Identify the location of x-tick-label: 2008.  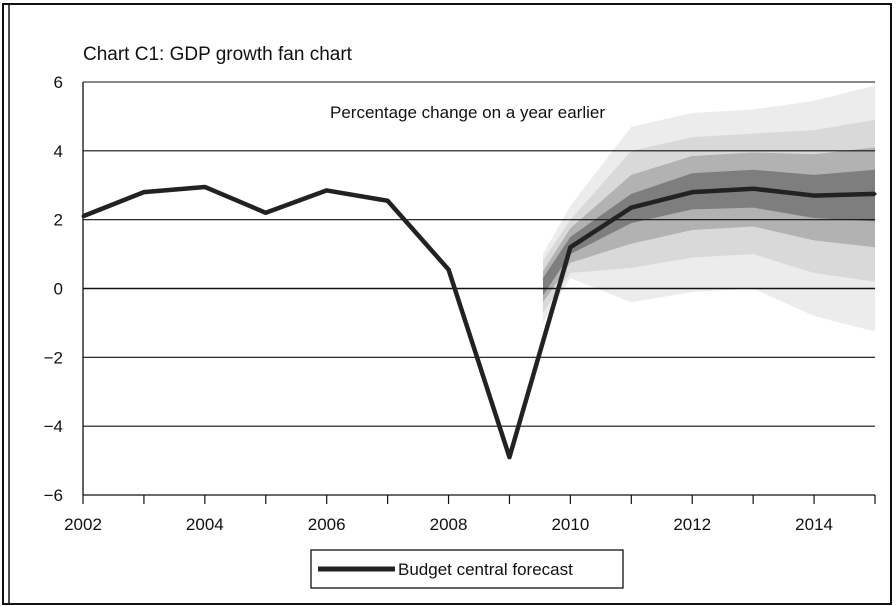
(449, 524).